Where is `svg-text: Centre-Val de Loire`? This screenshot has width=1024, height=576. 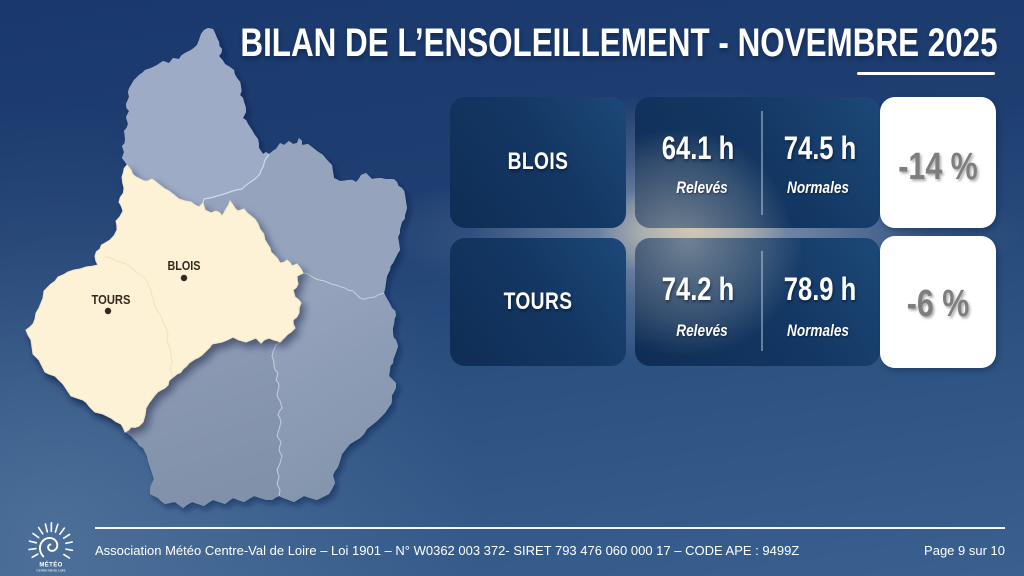
svg-text: Centre-Val de Loire is located at coordinates (50, 571).